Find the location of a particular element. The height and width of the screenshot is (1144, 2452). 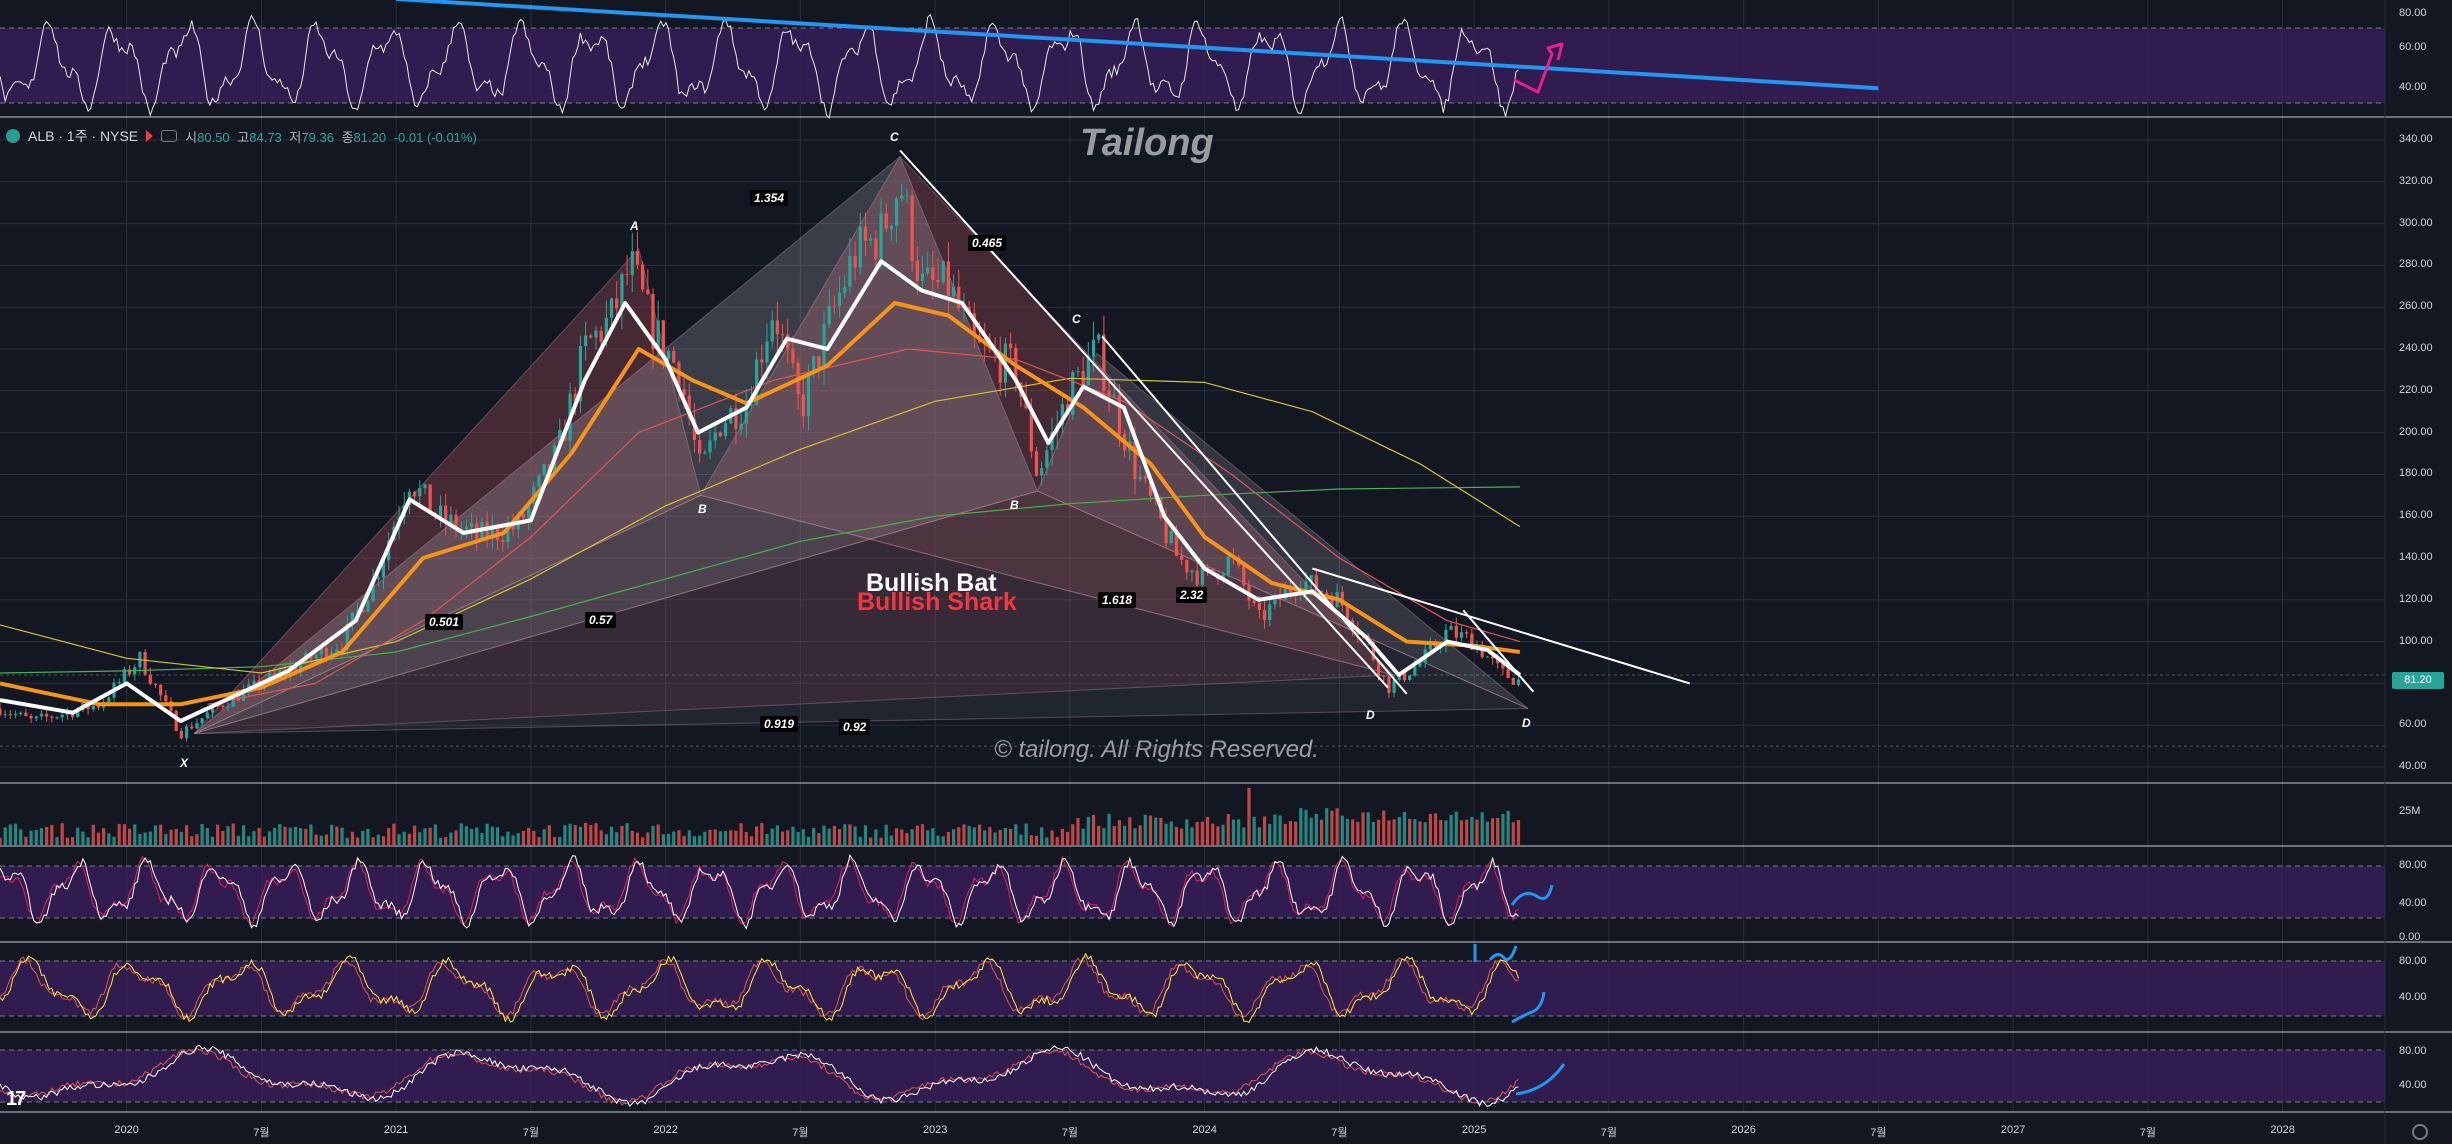

price-tick-label: 40.00 is located at coordinates (2413, 87).